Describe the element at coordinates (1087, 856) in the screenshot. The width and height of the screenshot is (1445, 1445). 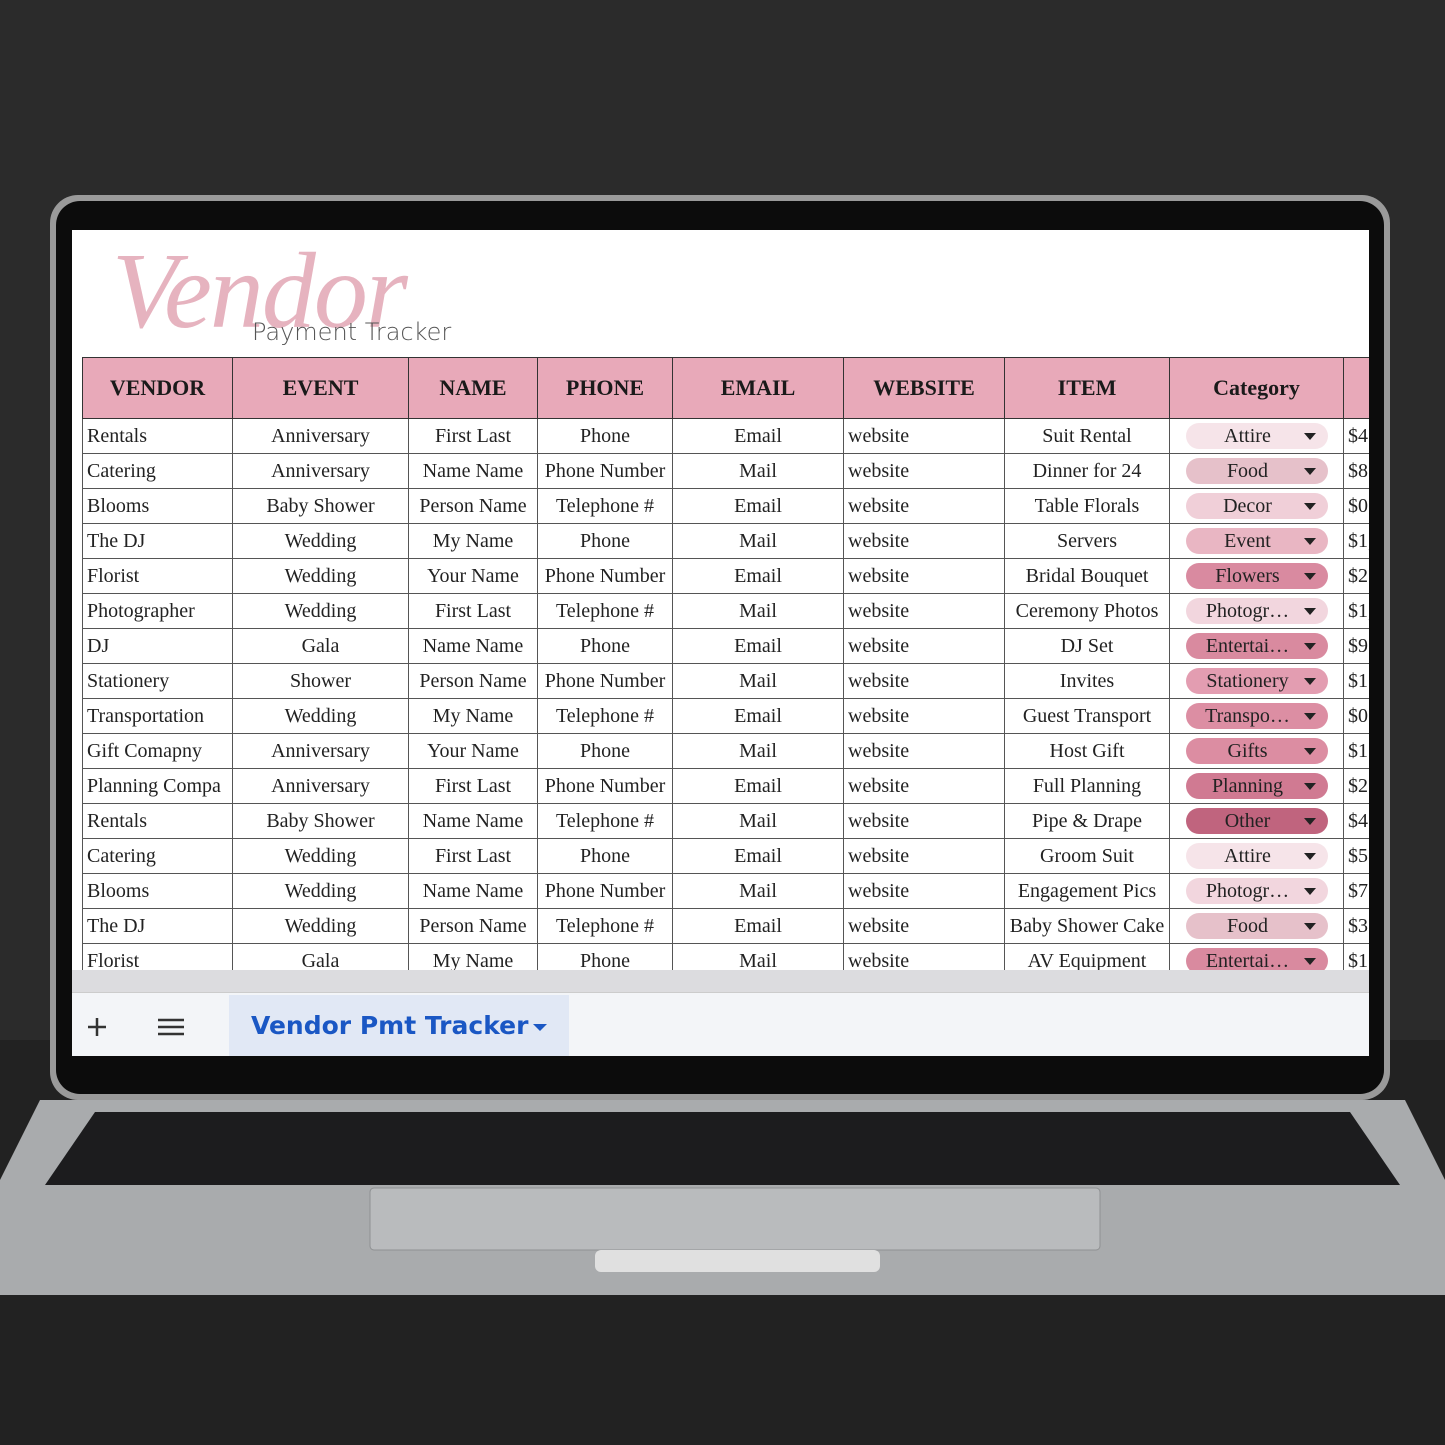
I see `cell: Groom Suit` at that location.